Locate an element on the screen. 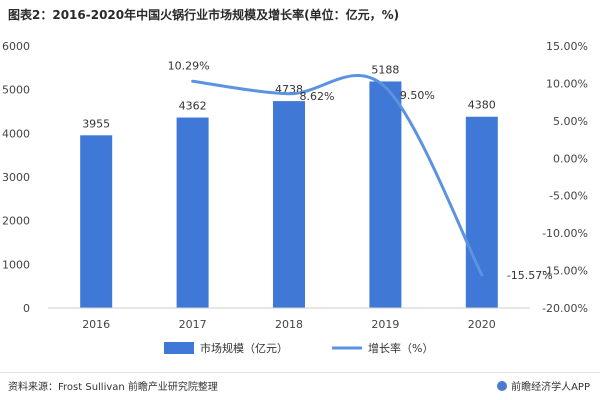 The height and width of the screenshot is (400, 600). source-note: 资料来源：Frost Sullivan 前瞻产业研究院整理 is located at coordinates (113, 387).